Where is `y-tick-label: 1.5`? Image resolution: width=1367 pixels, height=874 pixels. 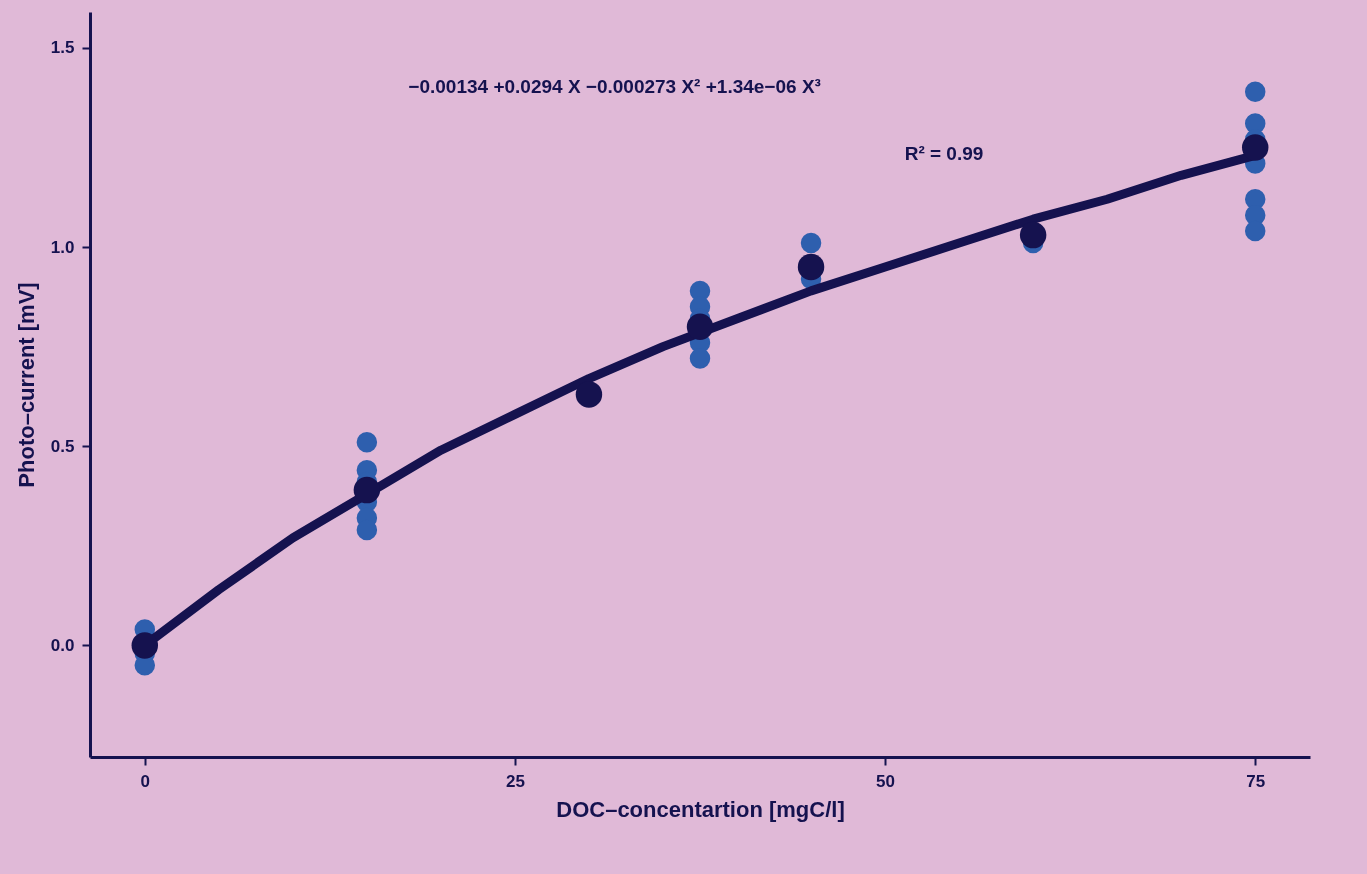
y-tick-label: 1.5 is located at coordinates (62, 48).